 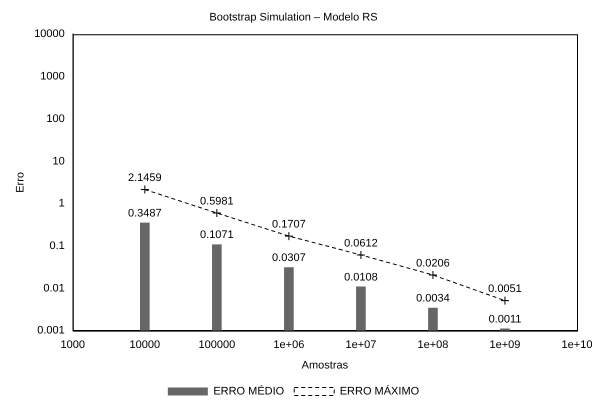 What do you see at coordinates (54, 288) in the screenshot?
I see `y-tick-label: 0.01` at bounding box center [54, 288].